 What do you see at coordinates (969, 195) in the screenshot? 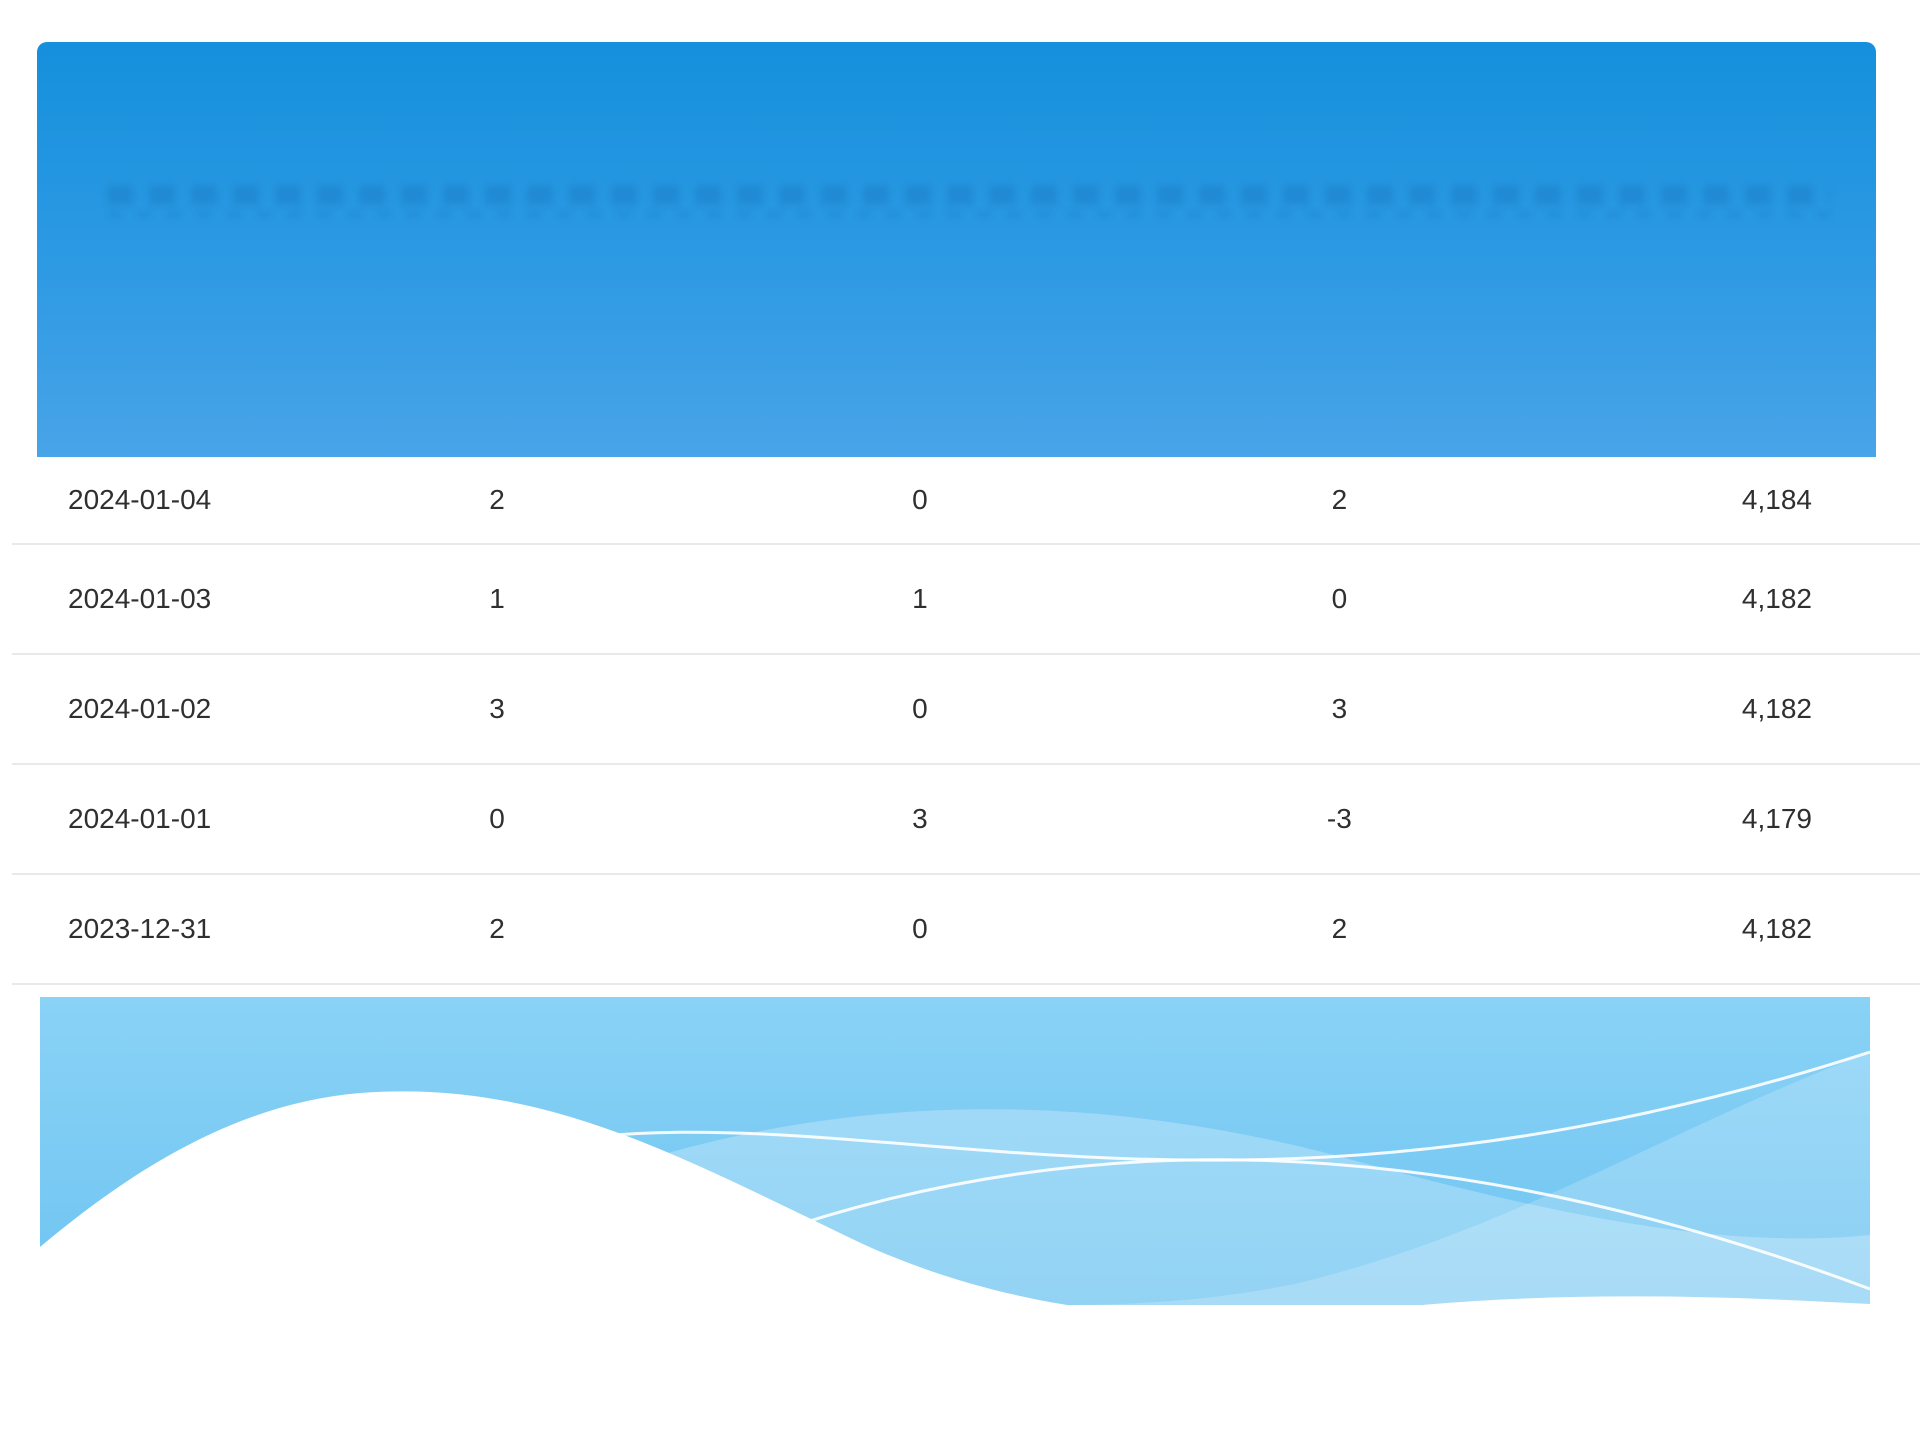
I see `blurred-header-text-stripe` at bounding box center [969, 195].